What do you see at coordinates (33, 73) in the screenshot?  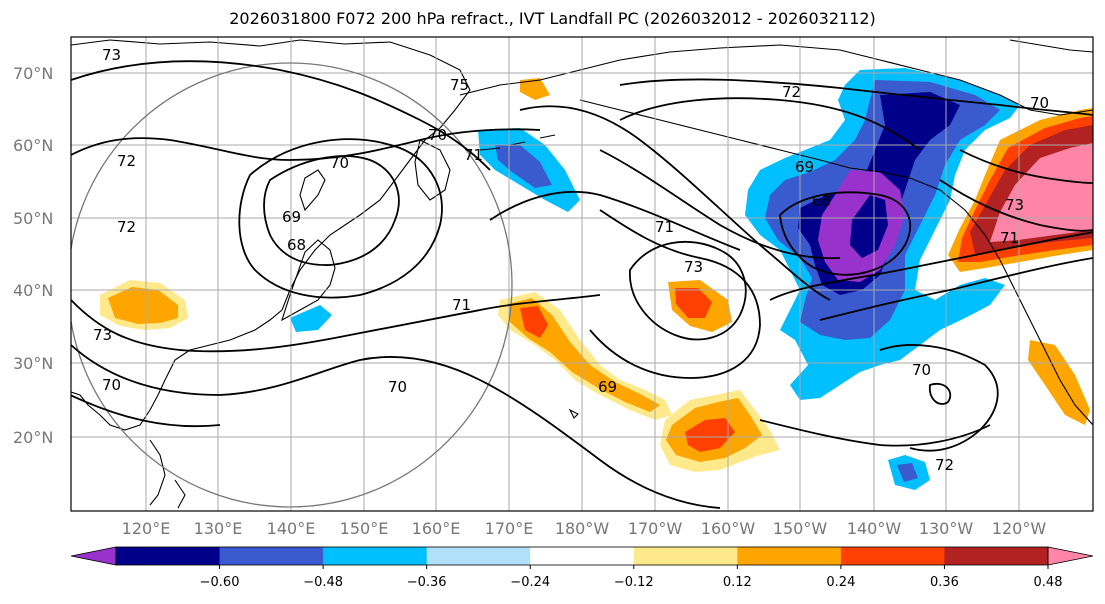 I see `lat-label: 70°N` at bounding box center [33, 73].